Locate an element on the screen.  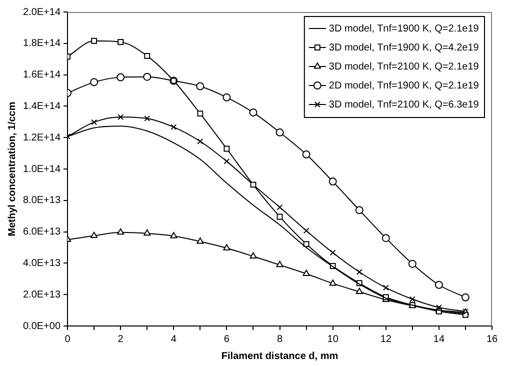
x-tick-label: 0 is located at coordinates (67, 339).